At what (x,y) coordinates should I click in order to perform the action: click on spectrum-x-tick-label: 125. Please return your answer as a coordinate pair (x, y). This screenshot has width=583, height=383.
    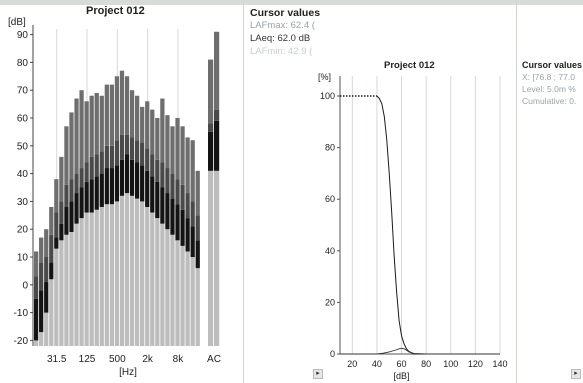
    Looking at the image, I should click on (87, 359).